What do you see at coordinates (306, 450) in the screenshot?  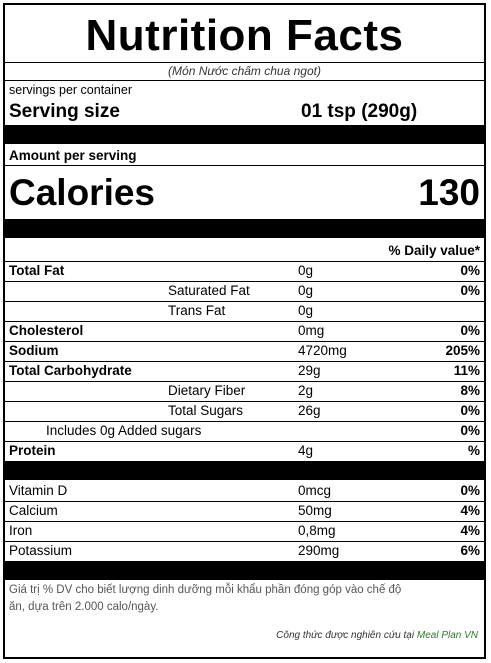 I see `nutrient-amount-protein: 4g` at bounding box center [306, 450].